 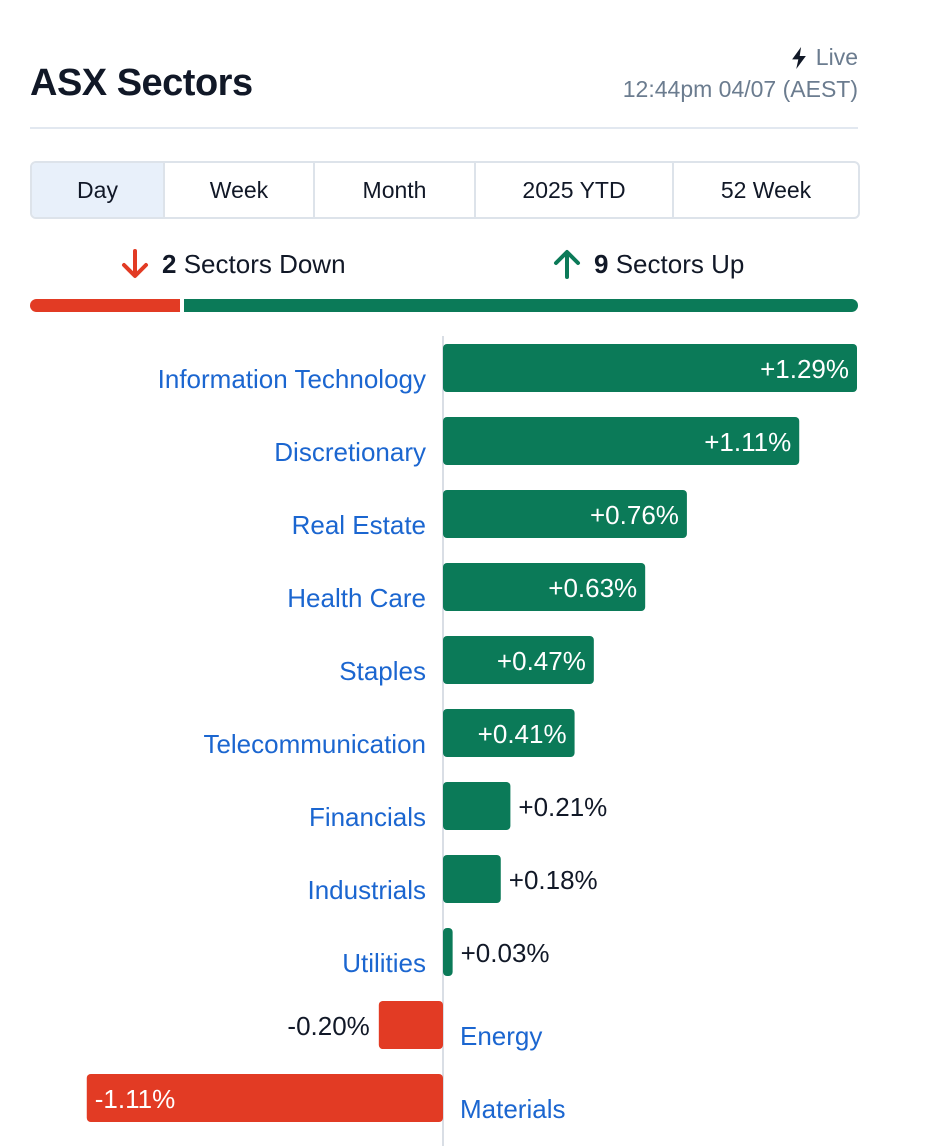 What do you see at coordinates (395, 190) in the screenshot?
I see `tab-month: Month` at bounding box center [395, 190].